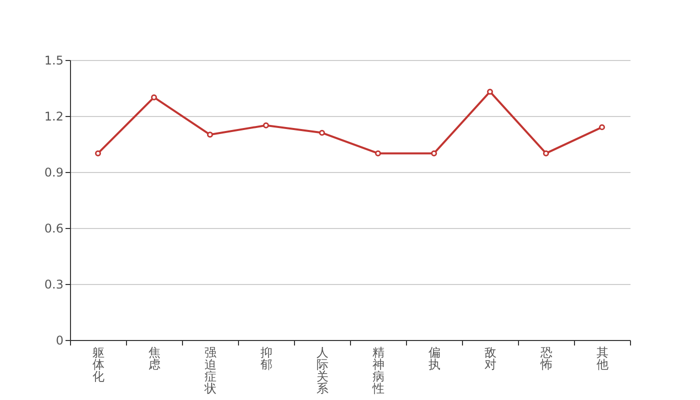 This screenshot has height=400, width=700. Describe the element at coordinates (60, 341) in the screenshot. I see `y-tick-label: 0` at that location.